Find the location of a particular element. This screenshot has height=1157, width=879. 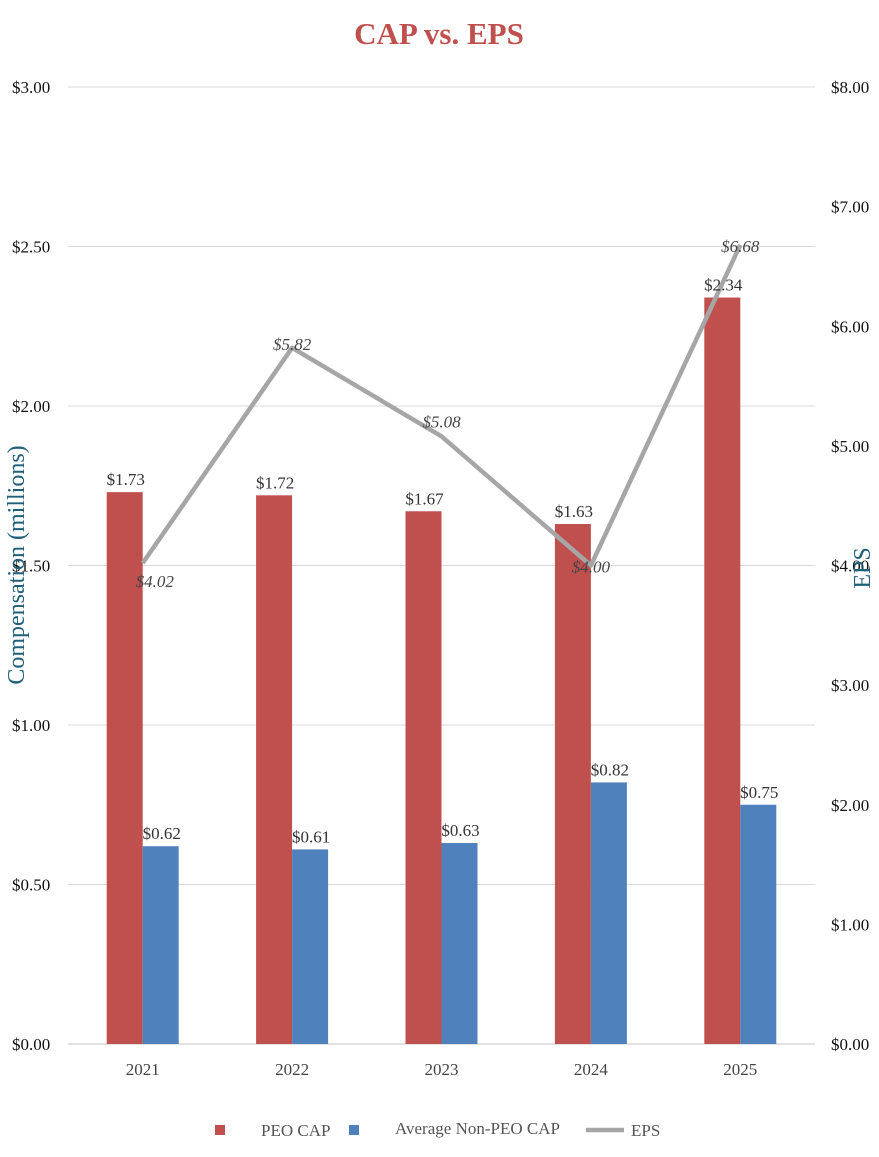

eps-value-label: $5.08 is located at coordinates (441, 421).